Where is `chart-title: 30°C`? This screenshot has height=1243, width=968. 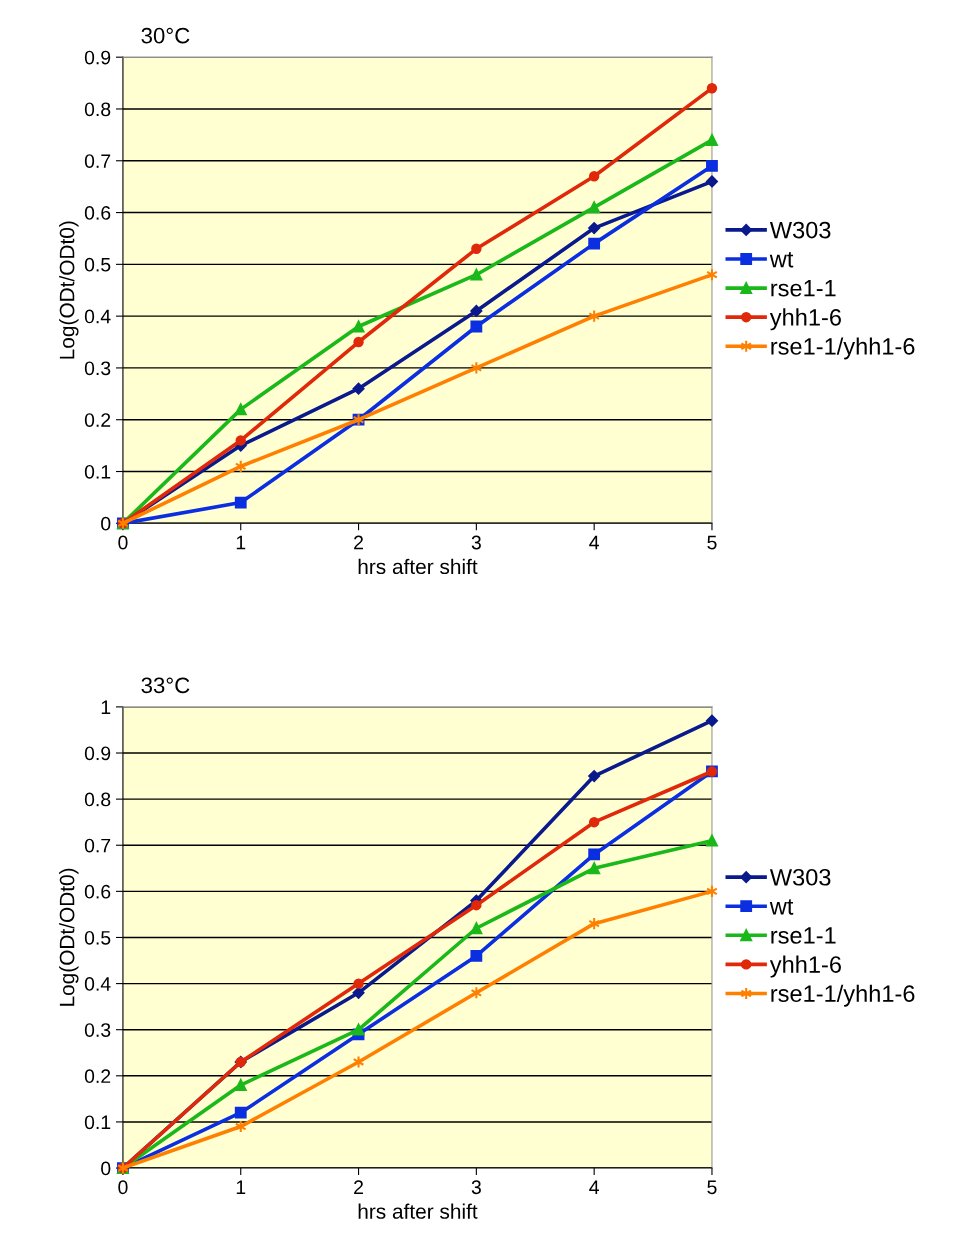 chart-title: 30°C is located at coordinates (165, 35).